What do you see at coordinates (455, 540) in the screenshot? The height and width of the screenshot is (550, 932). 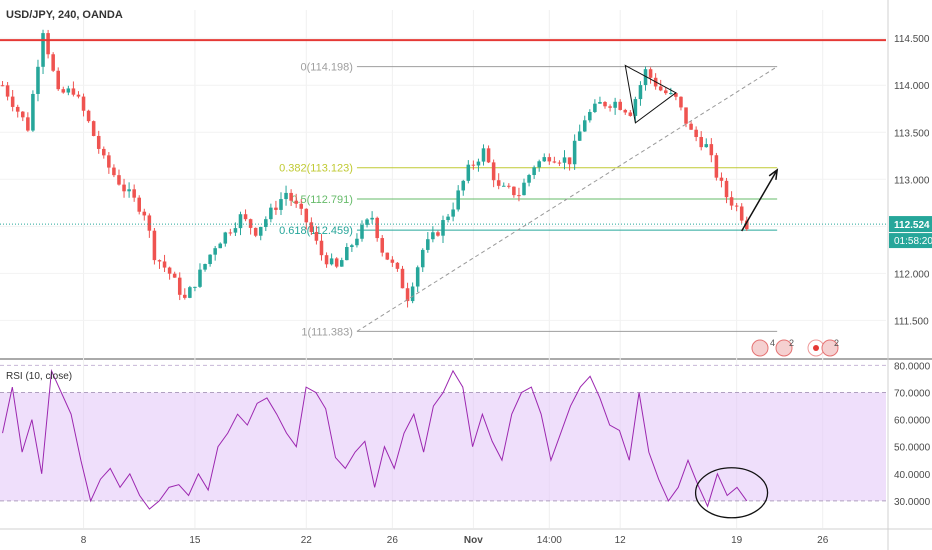 I see `time-axis: 8 15 22 26 Nov 14:00 12 19 26` at bounding box center [455, 540].